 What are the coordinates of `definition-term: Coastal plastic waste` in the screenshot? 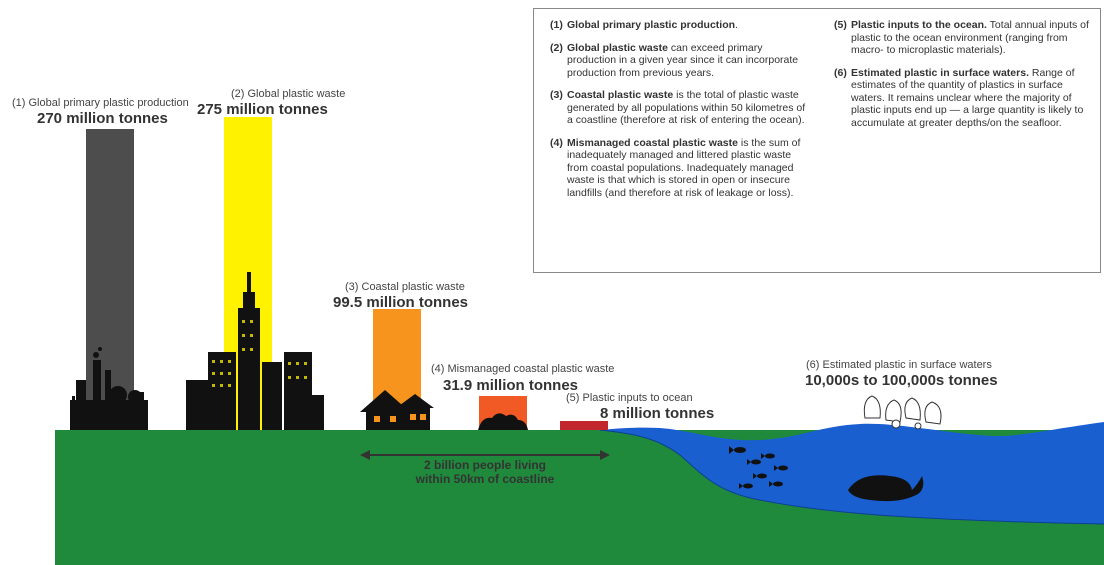 It's located at (620, 95).